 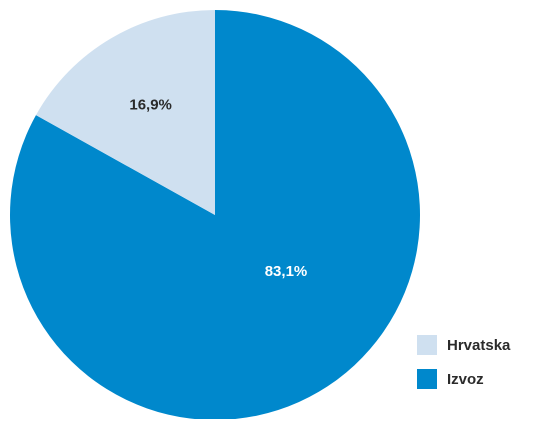 I want to click on legend-item-izvoz: Izvoz, so click(x=463, y=379).